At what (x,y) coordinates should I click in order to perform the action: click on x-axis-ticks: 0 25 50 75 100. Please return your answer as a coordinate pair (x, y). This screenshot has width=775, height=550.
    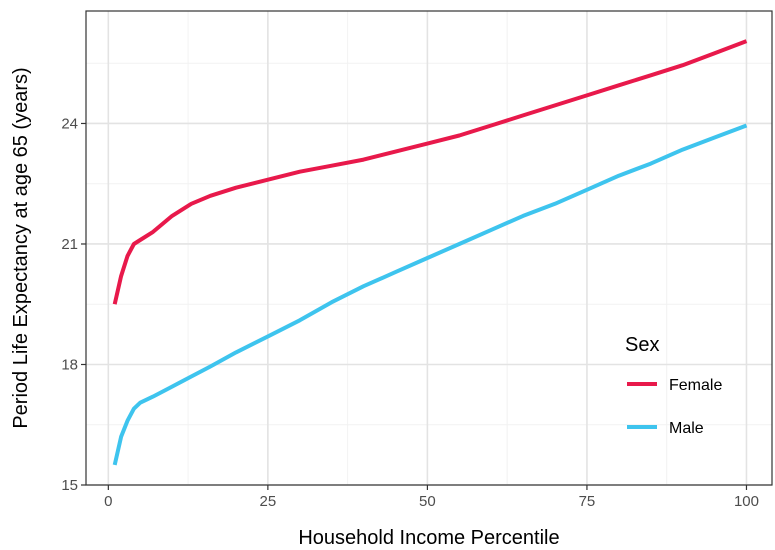
    Looking at the image, I should click on (431, 497).